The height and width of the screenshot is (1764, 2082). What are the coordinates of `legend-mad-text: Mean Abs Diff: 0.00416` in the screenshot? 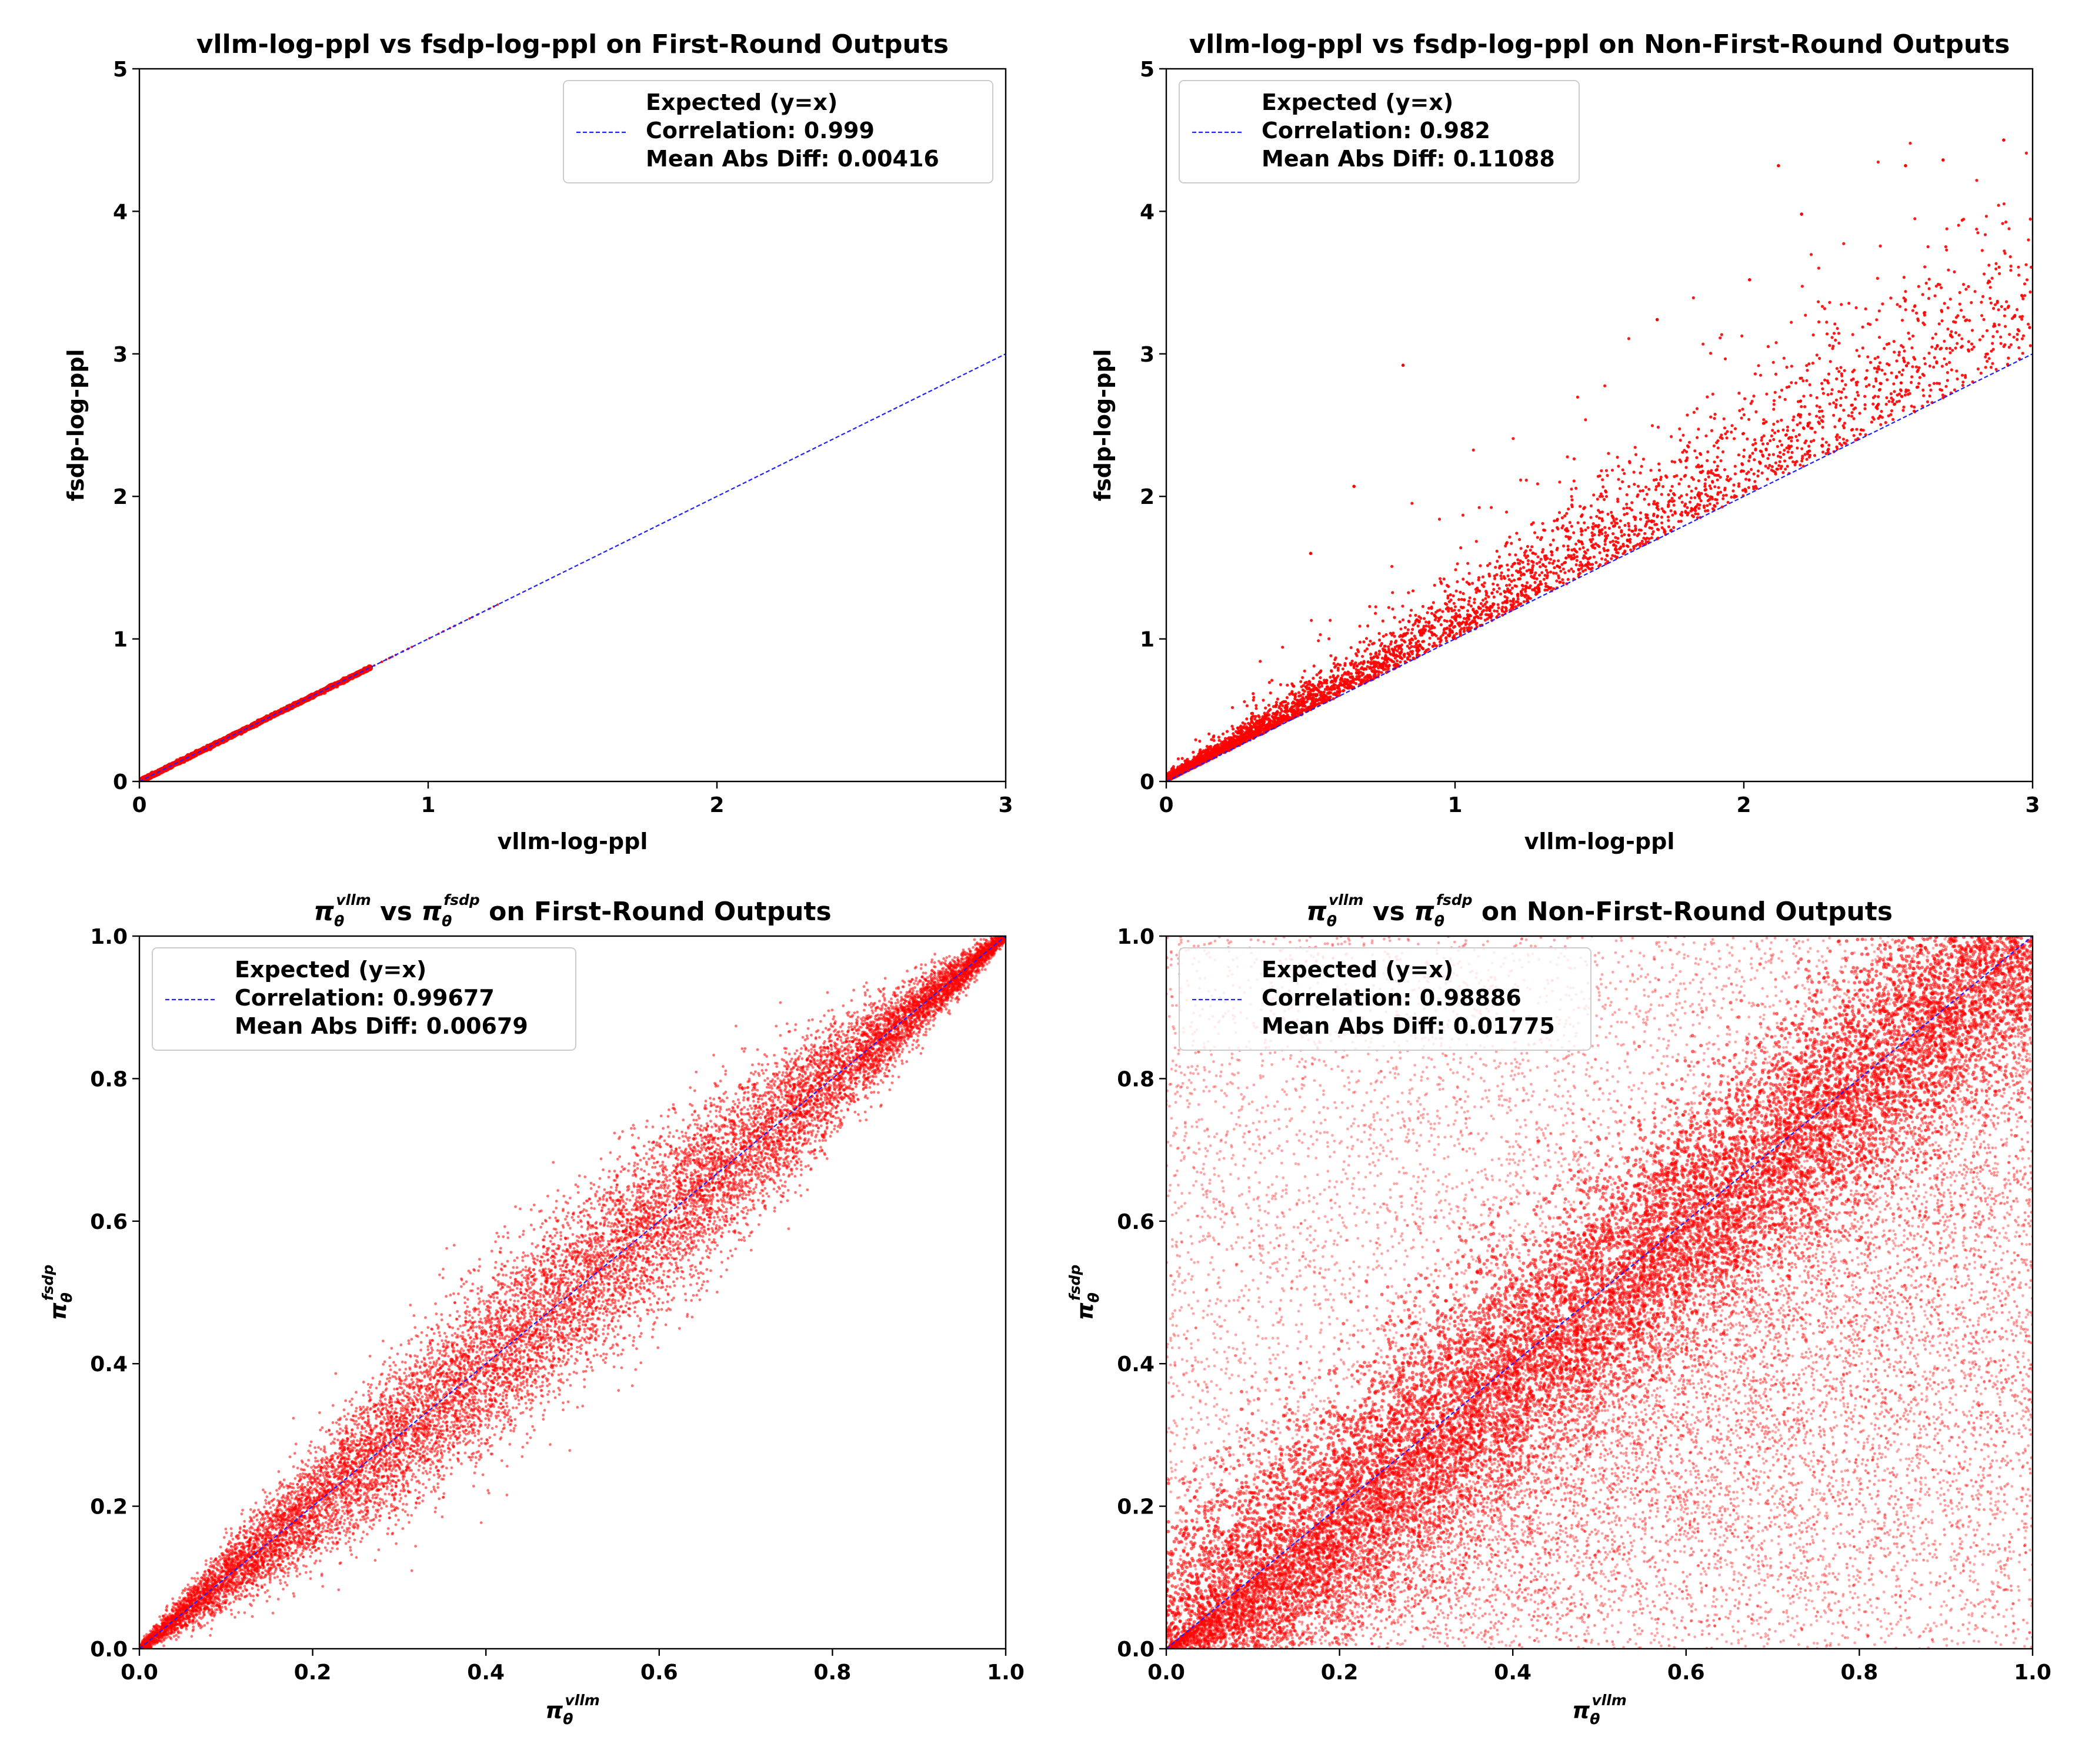 It's located at (792, 159).